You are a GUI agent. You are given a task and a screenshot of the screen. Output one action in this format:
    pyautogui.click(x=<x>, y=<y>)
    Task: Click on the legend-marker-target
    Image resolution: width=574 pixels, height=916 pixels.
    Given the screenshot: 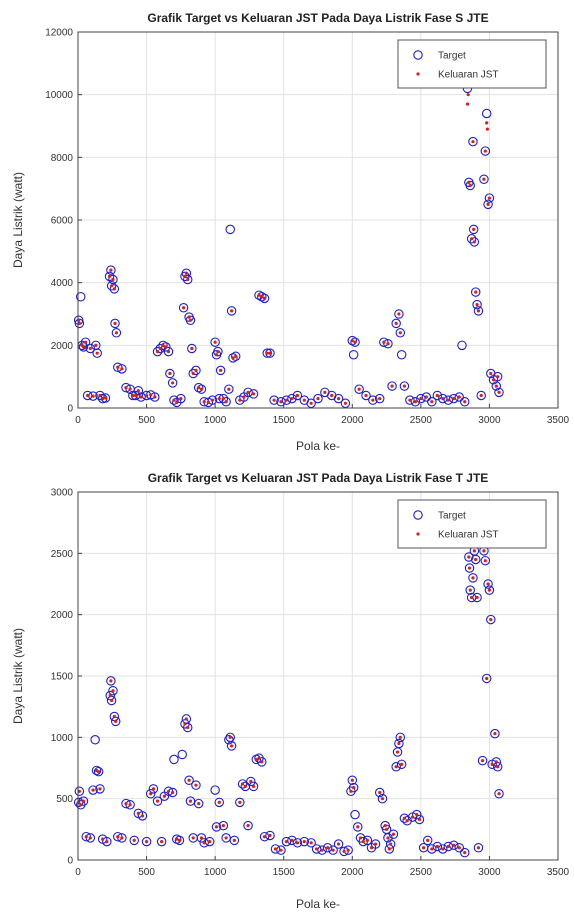 What is the action you would take?
    pyautogui.click(x=418, y=515)
    